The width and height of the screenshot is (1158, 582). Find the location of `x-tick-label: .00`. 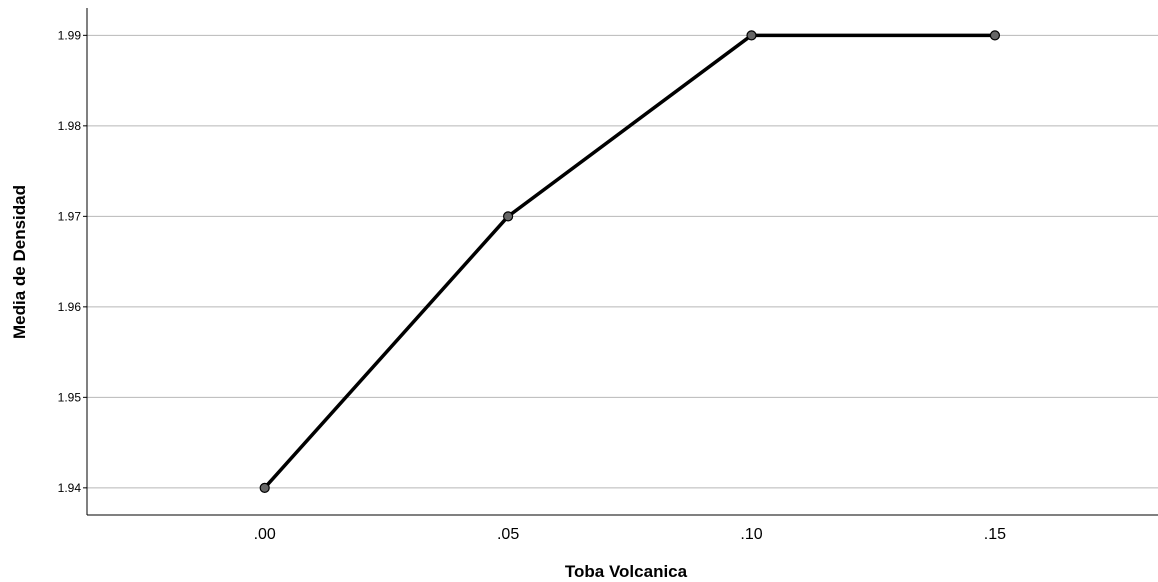

x-tick-label: .00 is located at coordinates (265, 534).